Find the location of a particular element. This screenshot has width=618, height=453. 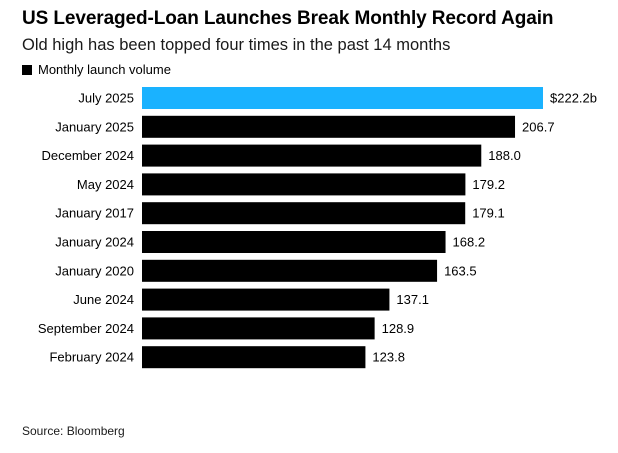

category-label: January 2020 is located at coordinates (94, 270).